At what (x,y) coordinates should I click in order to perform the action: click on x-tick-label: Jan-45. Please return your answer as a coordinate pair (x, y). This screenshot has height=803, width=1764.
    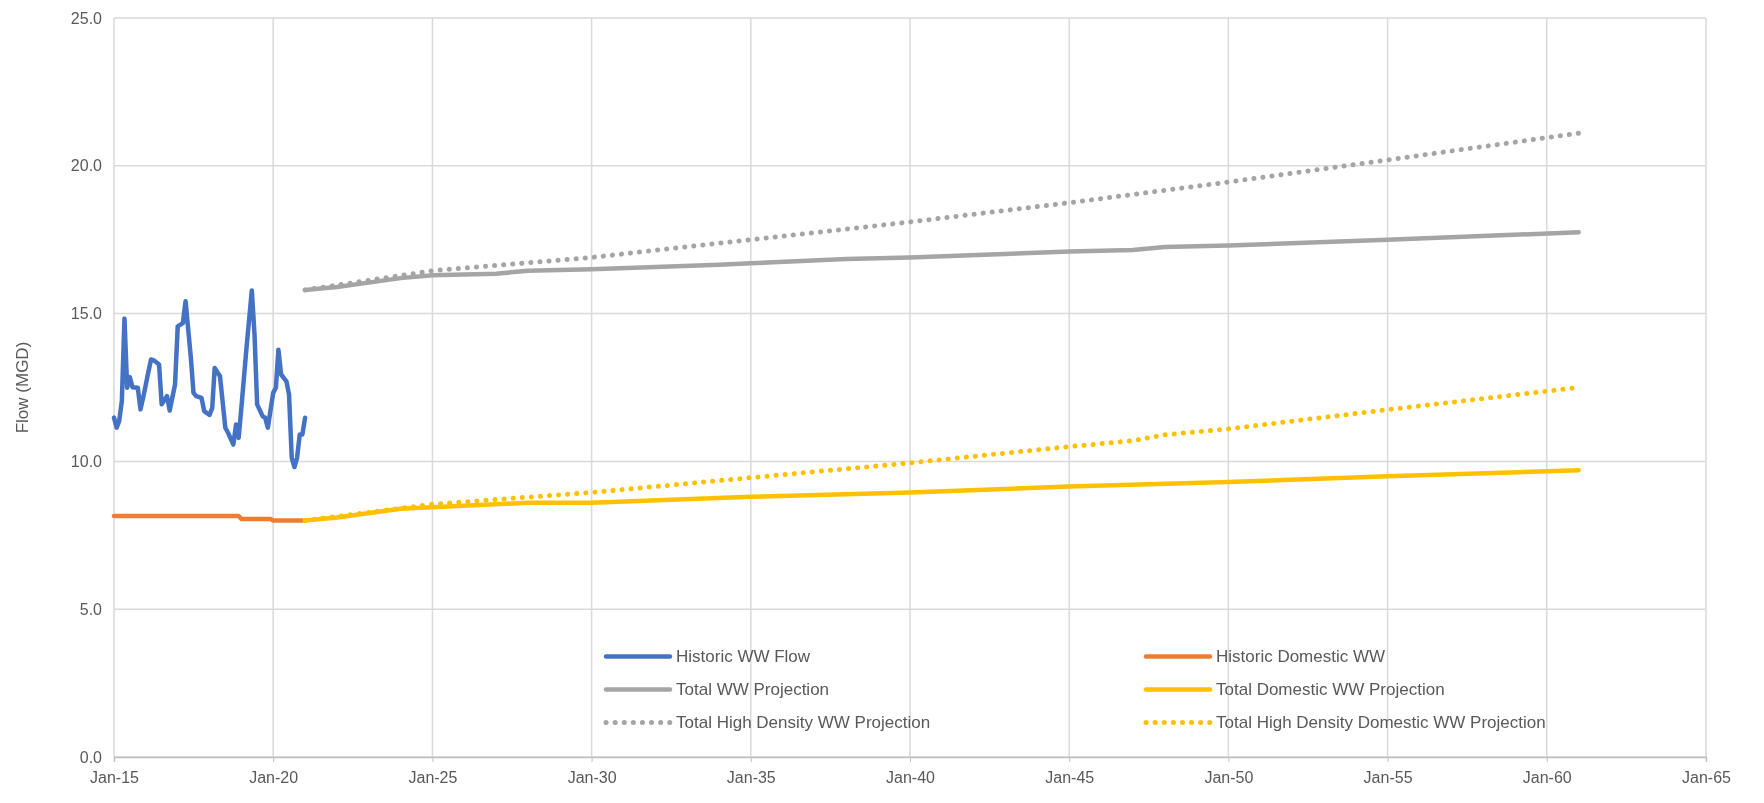
    Looking at the image, I should click on (1070, 777).